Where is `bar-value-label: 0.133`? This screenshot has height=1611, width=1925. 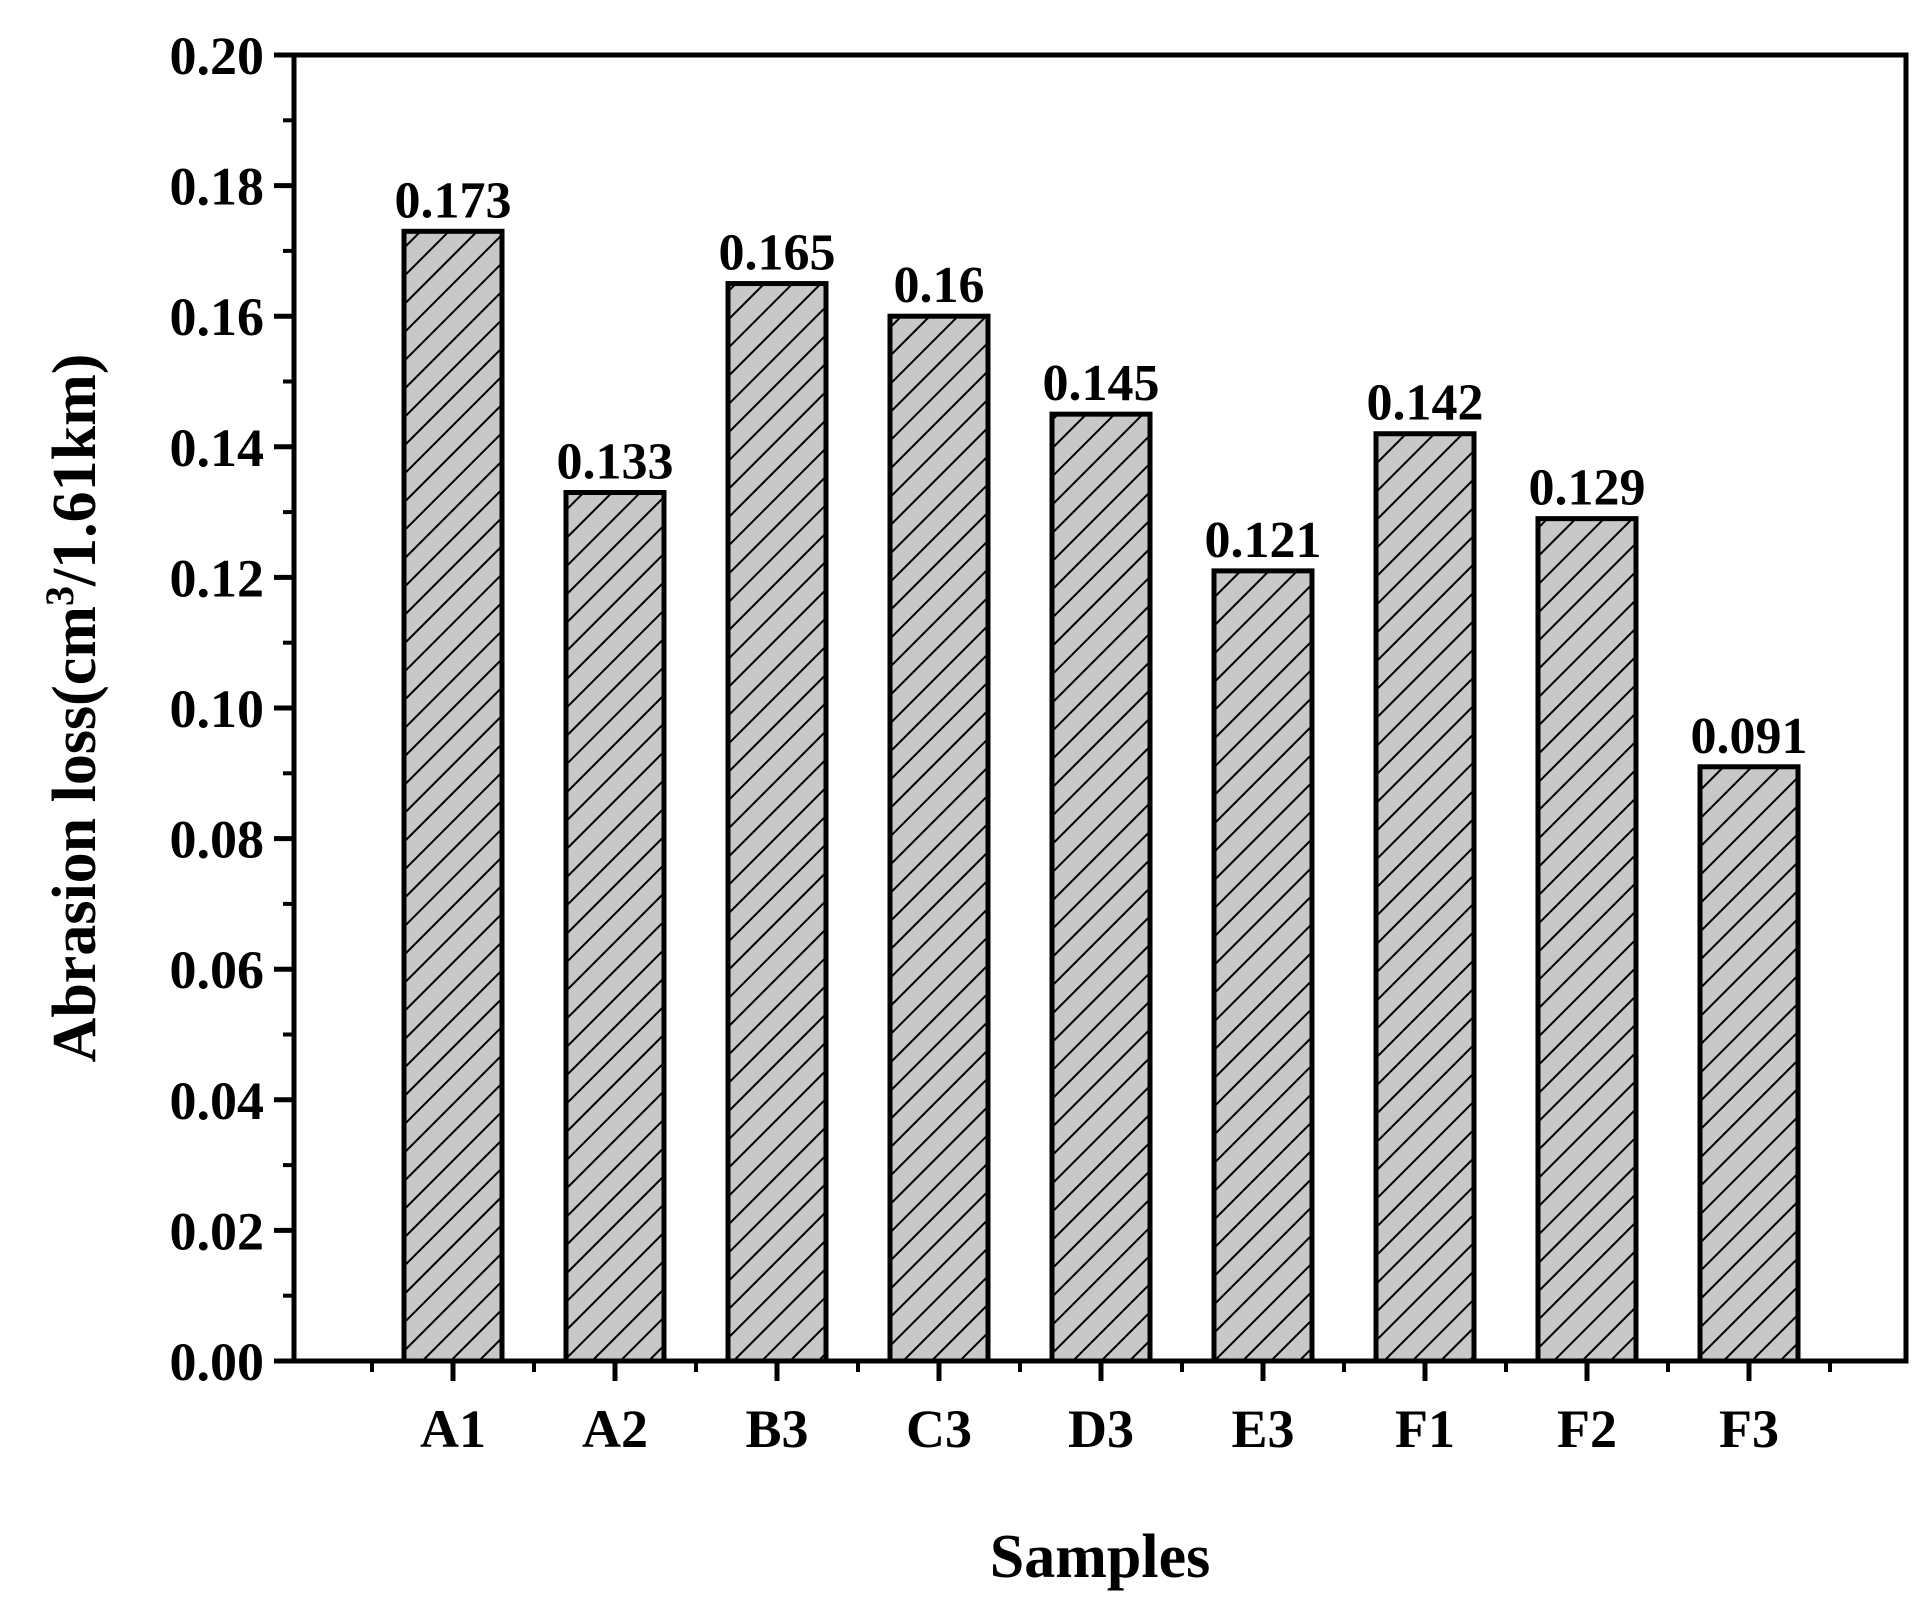
bar-value-label: 0.133 is located at coordinates (615, 462).